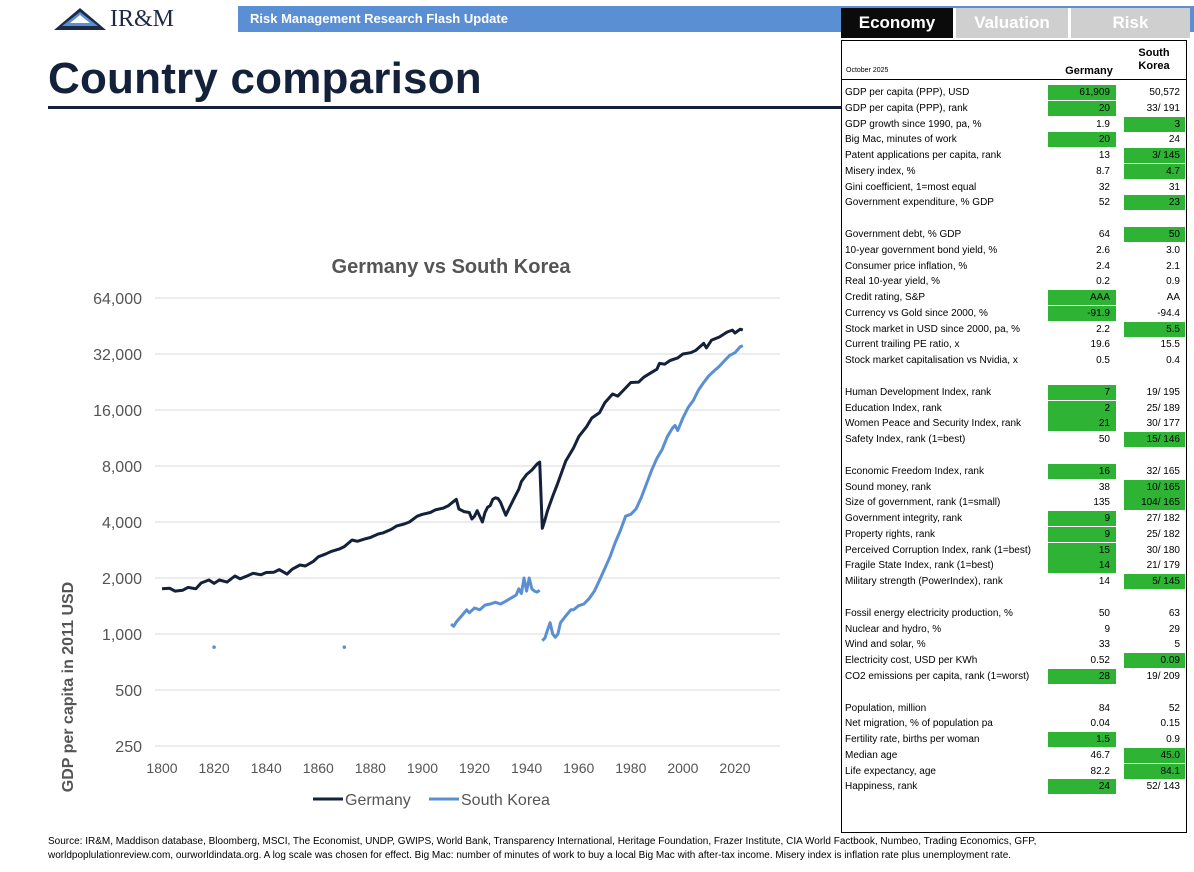  I want to click on row-label: Life expectancy, age, so click(890, 771).